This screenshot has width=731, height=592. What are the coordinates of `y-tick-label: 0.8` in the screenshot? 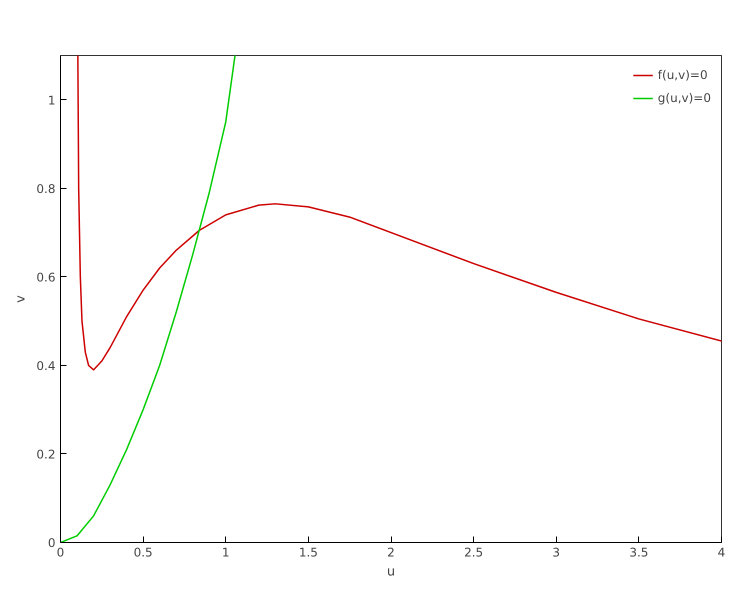 It's located at (46, 189).